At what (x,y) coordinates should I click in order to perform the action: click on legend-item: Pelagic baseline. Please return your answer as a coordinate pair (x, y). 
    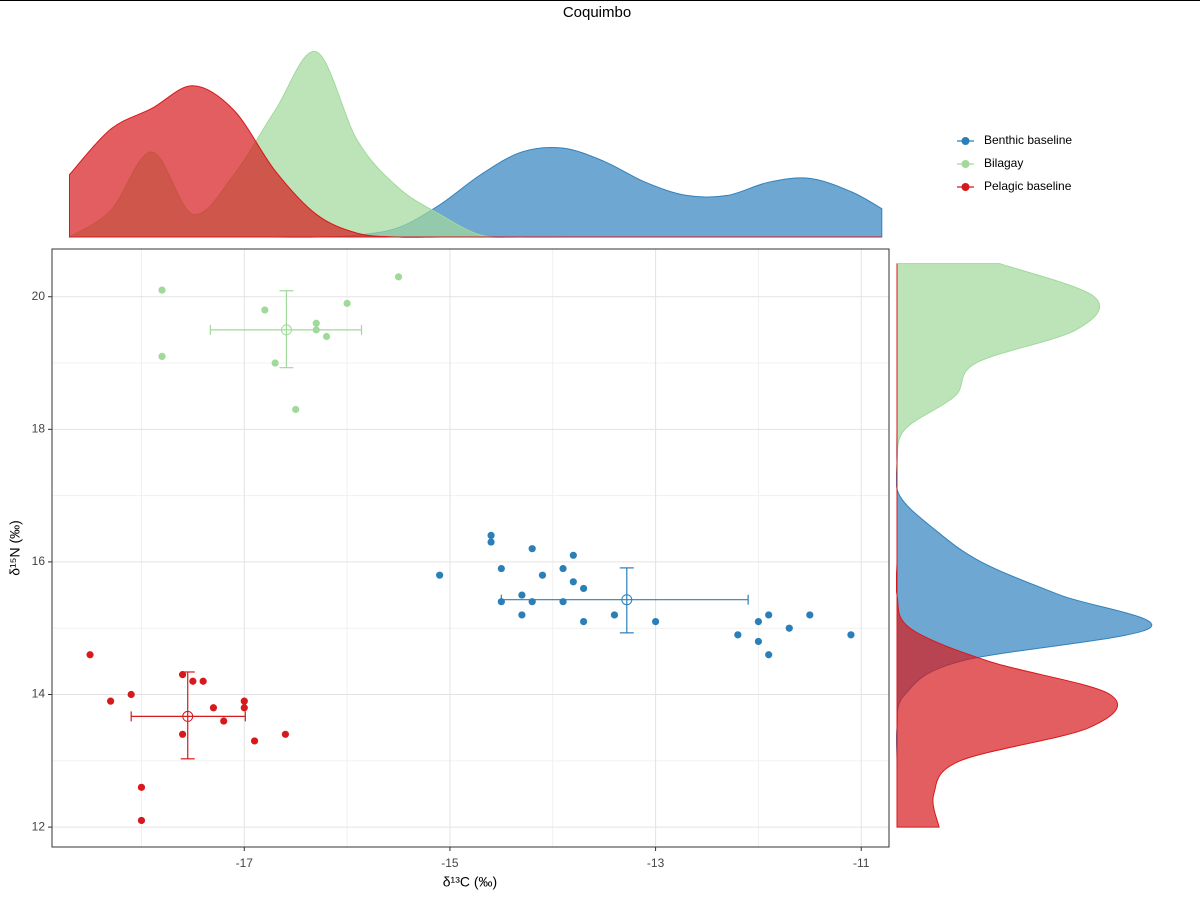
    Looking at the image, I should click on (1014, 186).